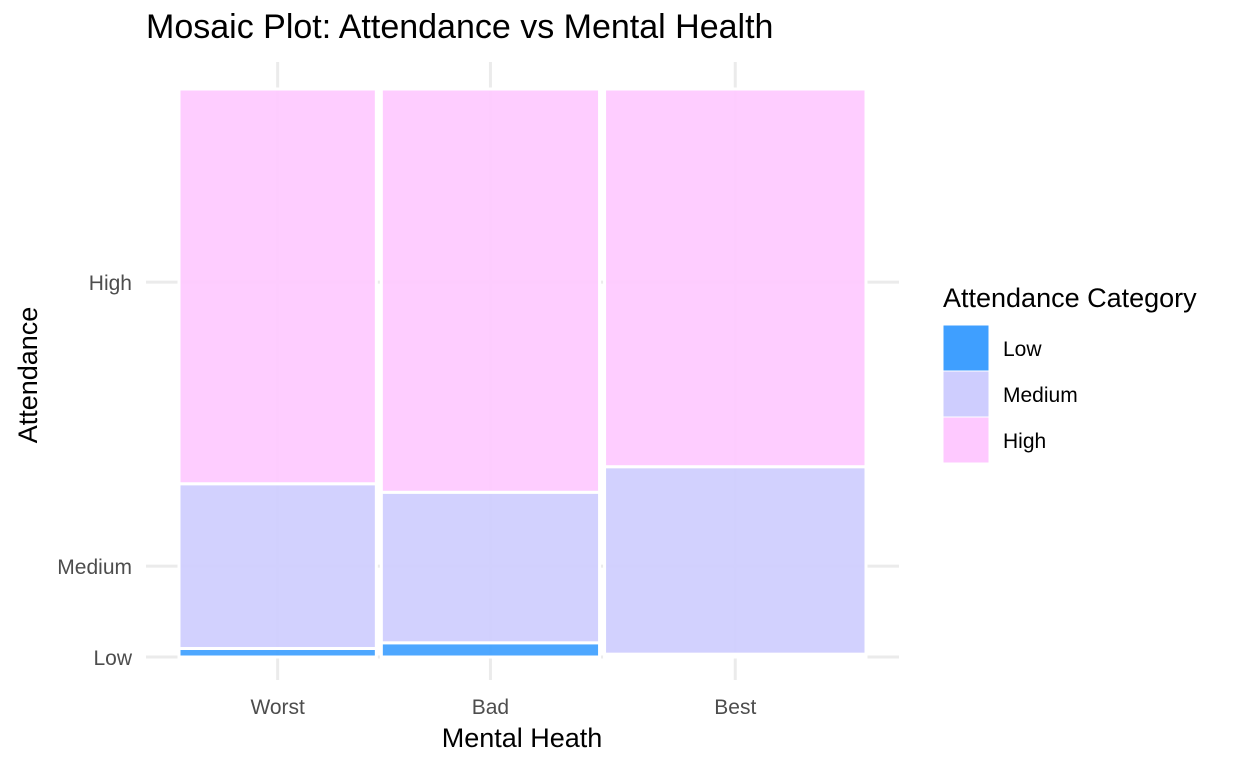  Describe the element at coordinates (94, 567) in the screenshot. I see `y-tick-label: Medium` at that location.